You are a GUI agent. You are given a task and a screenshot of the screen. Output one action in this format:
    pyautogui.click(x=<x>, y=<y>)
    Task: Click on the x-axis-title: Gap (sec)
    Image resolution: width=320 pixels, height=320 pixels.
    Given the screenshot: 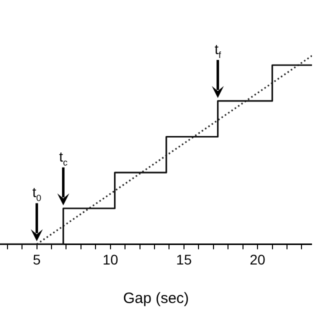 What is the action you would take?
    pyautogui.click(x=156, y=299)
    